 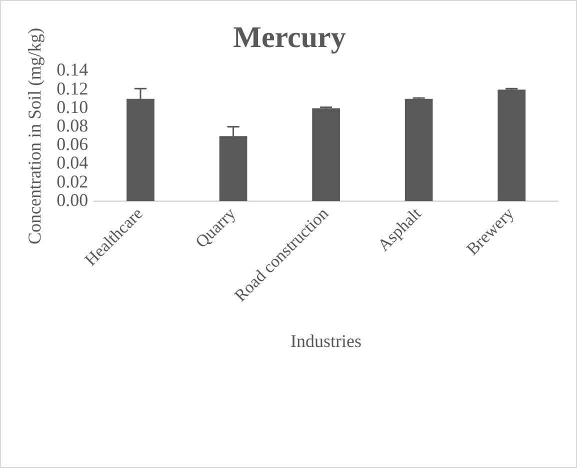 What do you see at coordinates (72, 144) in the screenshot?
I see `y-tick-label: 0.06` at bounding box center [72, 144].